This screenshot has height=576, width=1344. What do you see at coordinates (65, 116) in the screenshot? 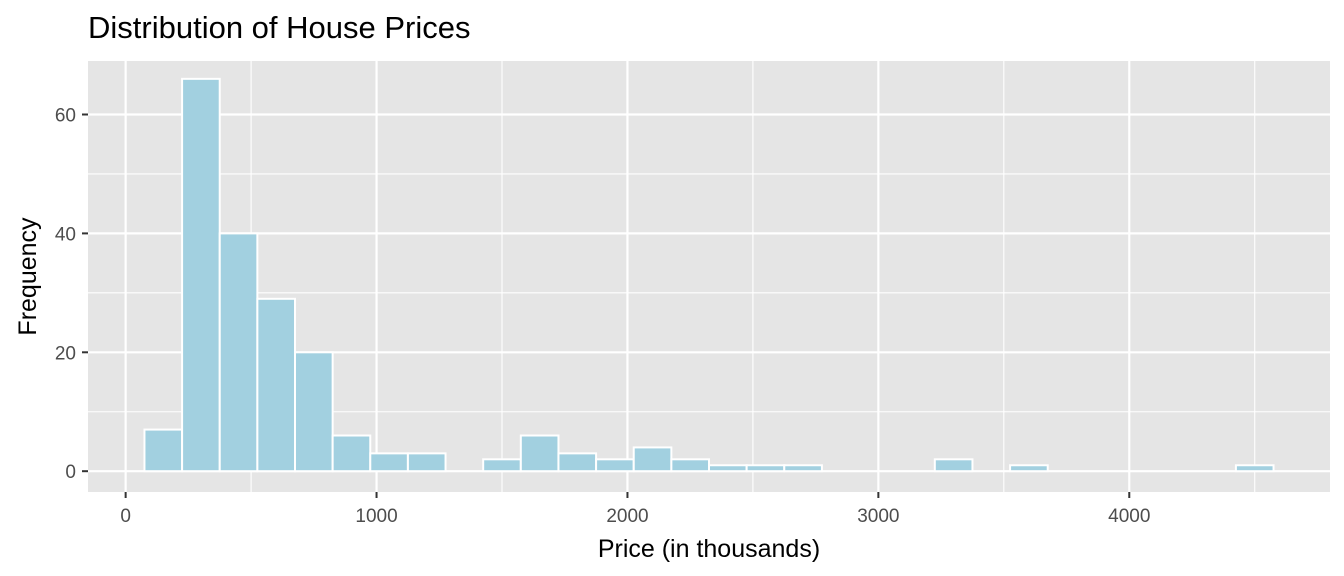
I see `y-tick-label: 60` at bounding box center [65, 116].